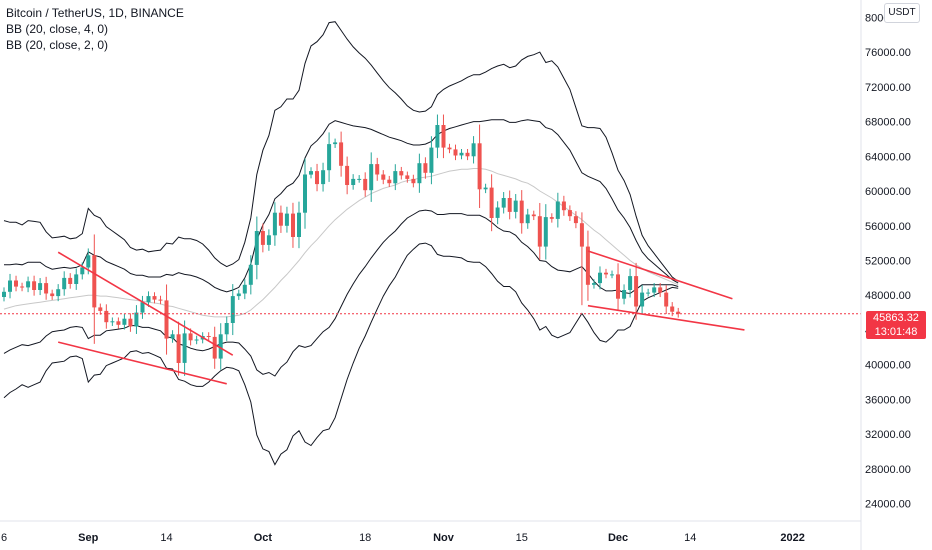 This screenshot has height=550, width=932. I want to click on indicator-label-bb2: BB (20, close, 2, 0), so click(57, 45).